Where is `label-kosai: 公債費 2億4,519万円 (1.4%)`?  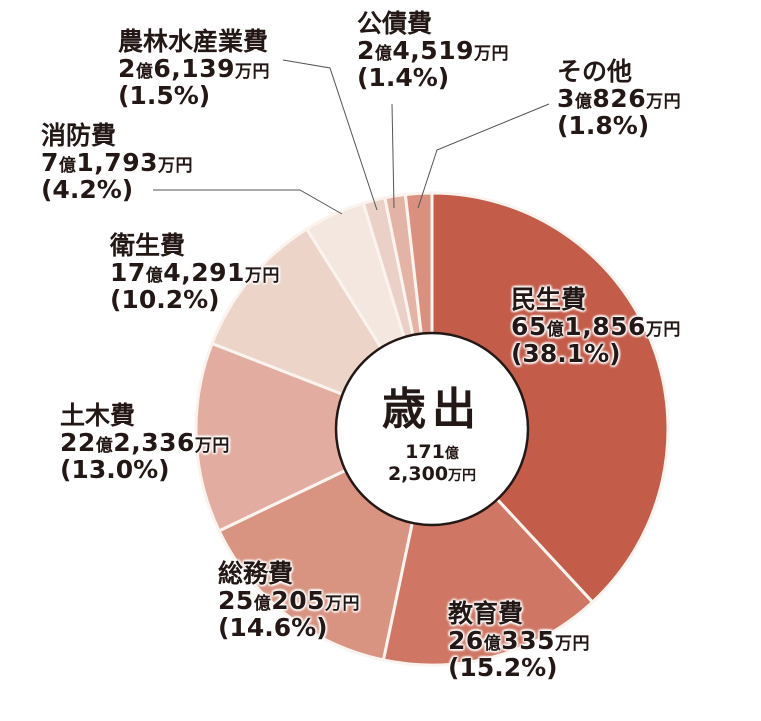
label-kosai: 公債費 2億4,519万円 (1.4%) is located at coordinates (433, 50).